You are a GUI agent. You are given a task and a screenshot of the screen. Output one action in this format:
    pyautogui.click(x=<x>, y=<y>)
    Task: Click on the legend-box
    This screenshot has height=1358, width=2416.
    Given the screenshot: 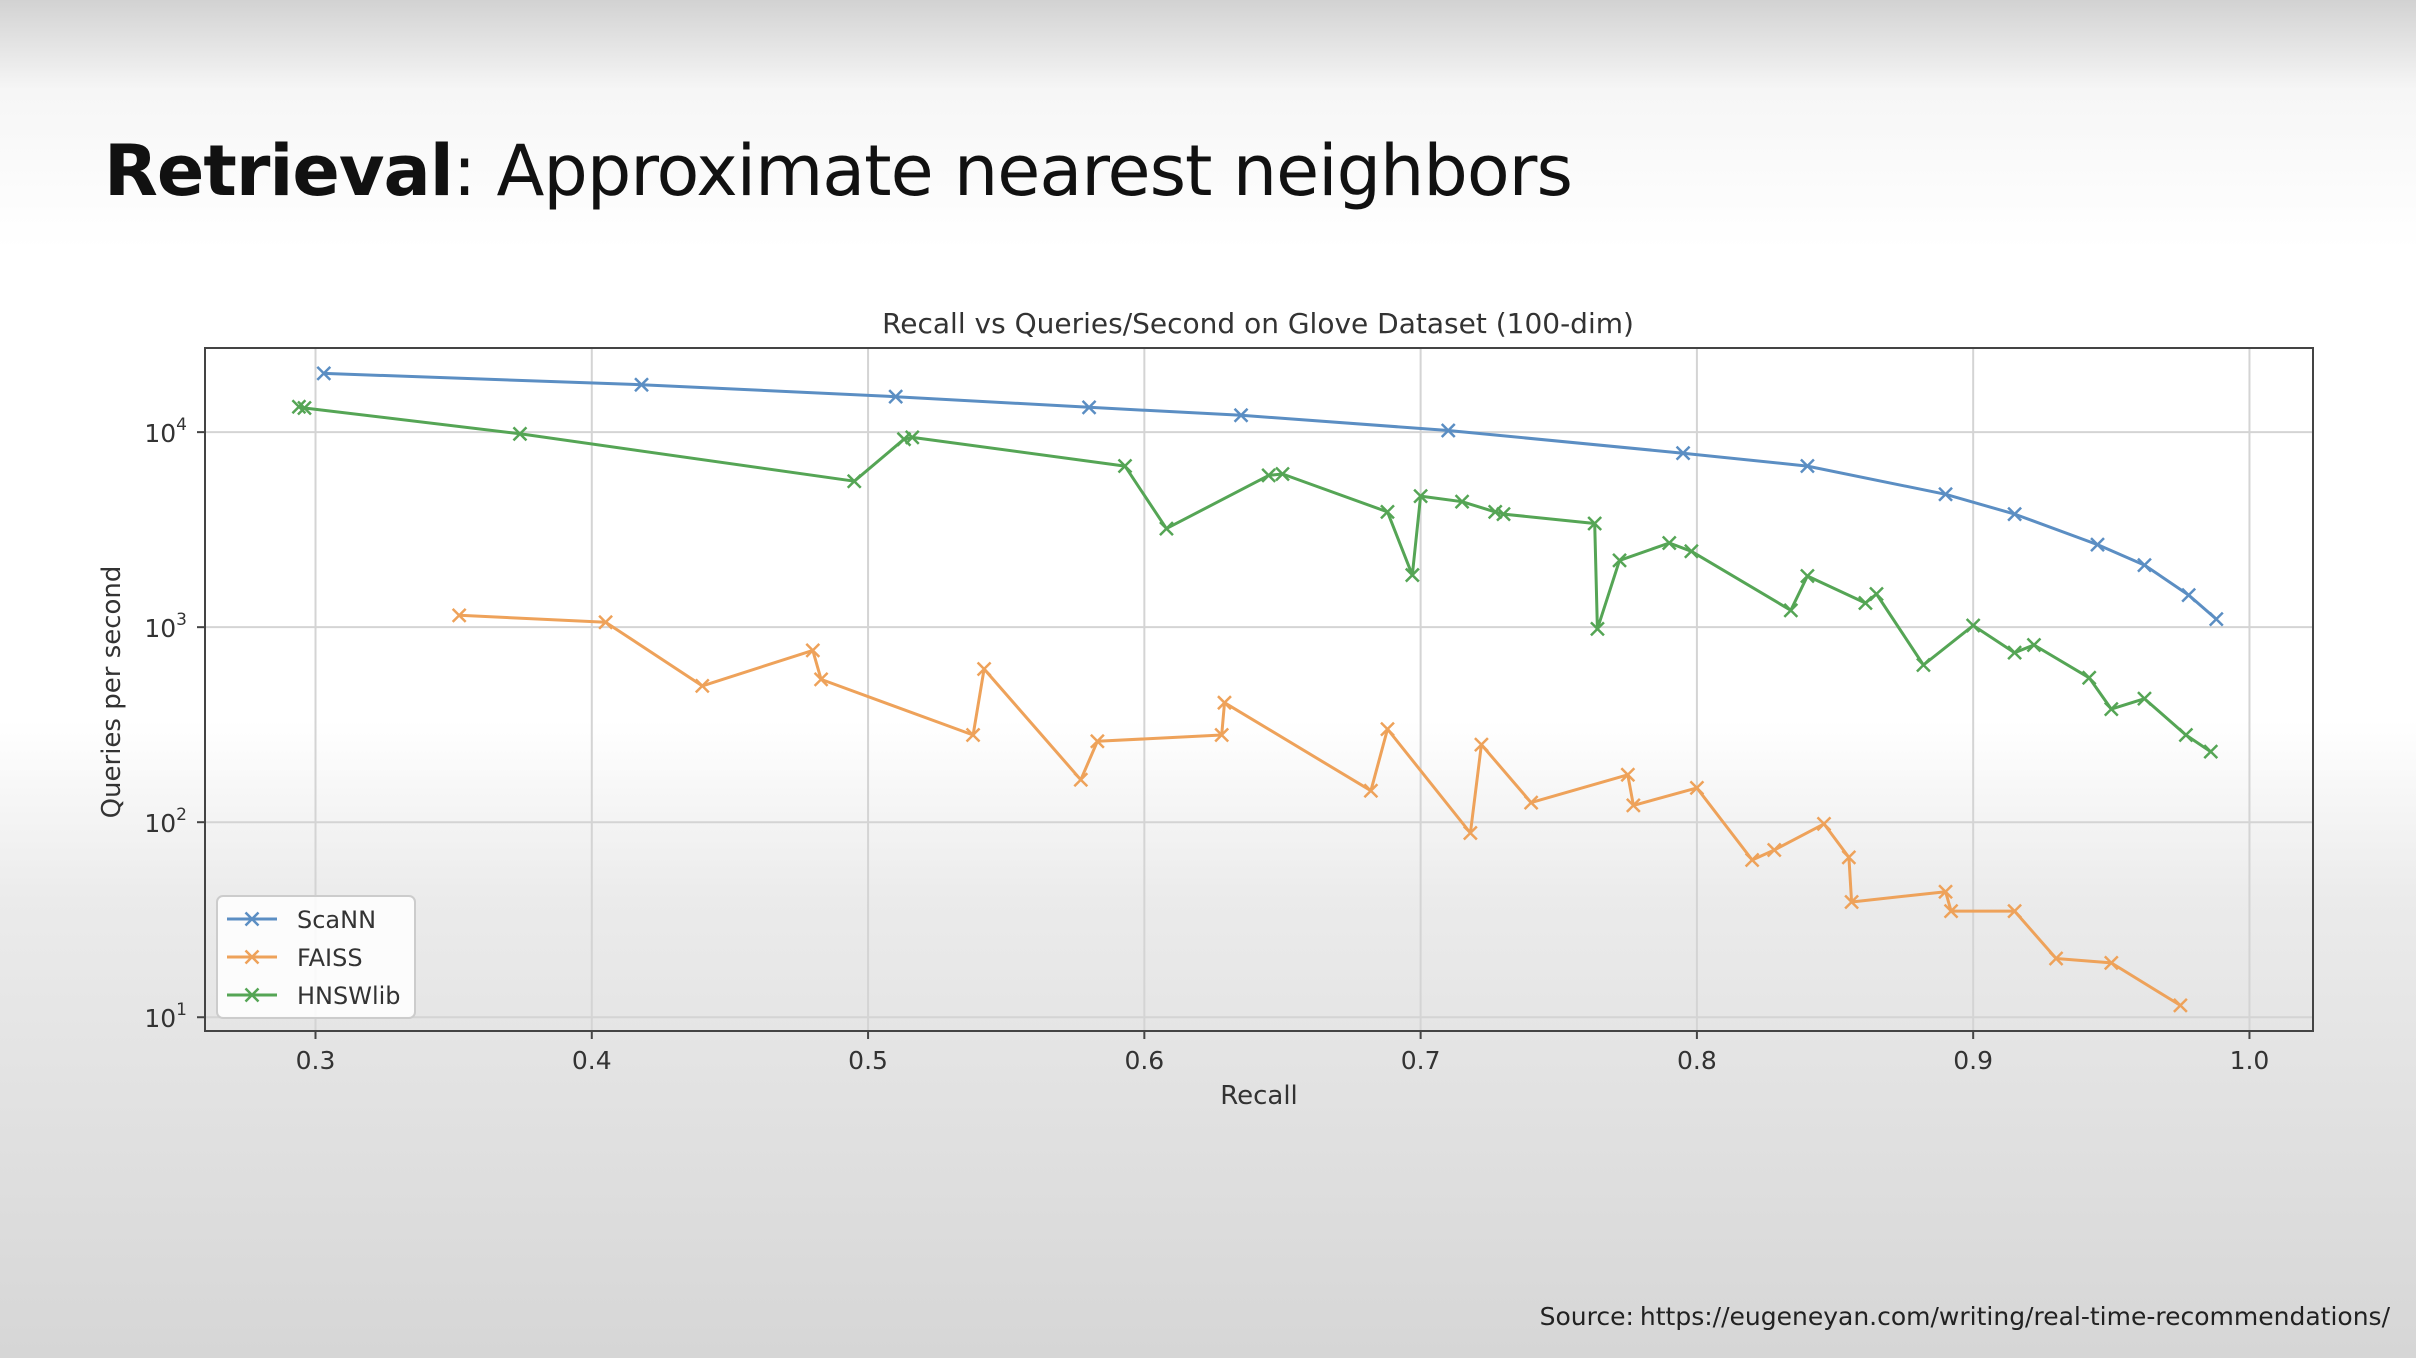 What is the action you would take?
    pyautogui.click(x=316, y=957)
    